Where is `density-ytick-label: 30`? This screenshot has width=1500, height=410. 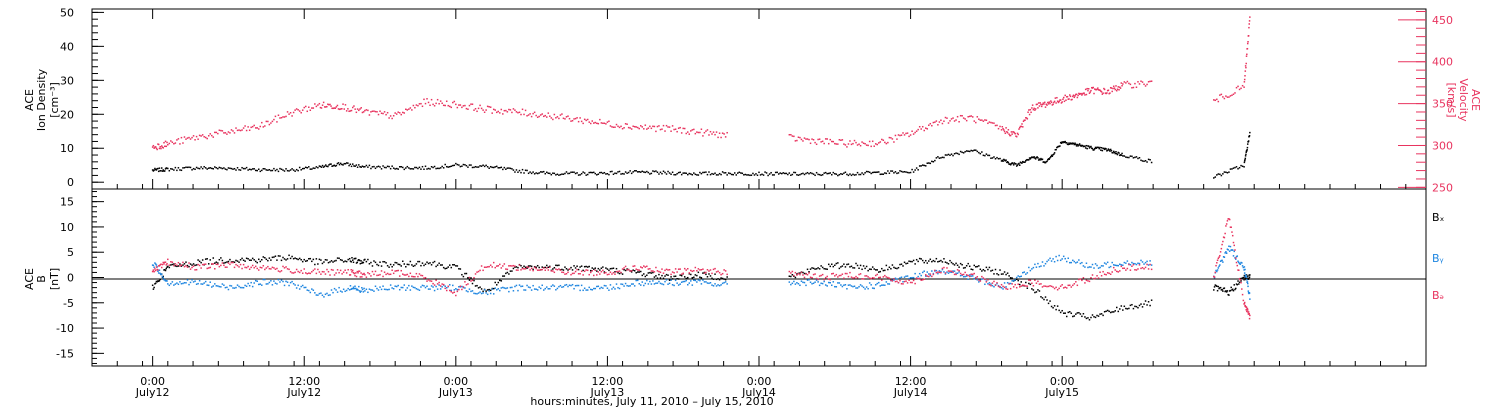
density-ytick-label: 30 is located at coordinates (67, 80).